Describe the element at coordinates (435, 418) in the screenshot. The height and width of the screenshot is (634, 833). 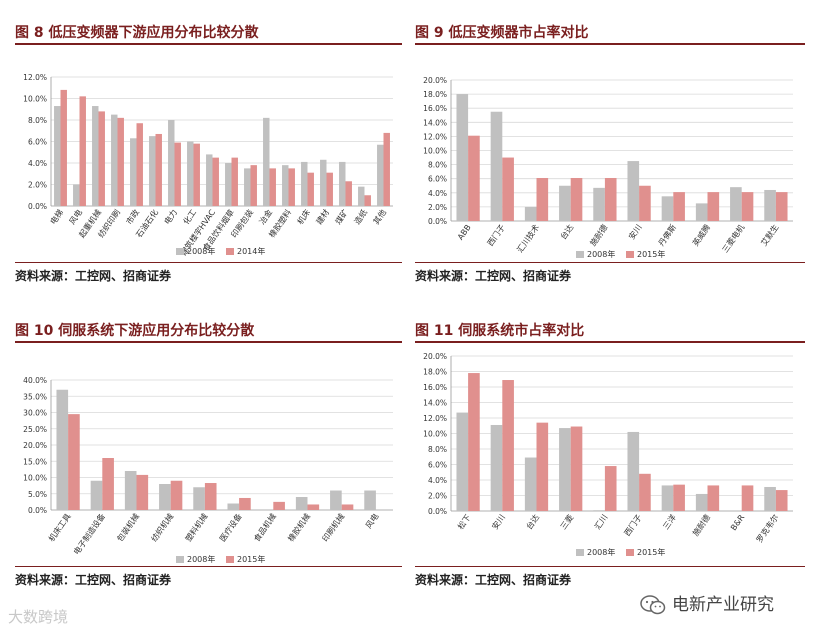
I see `y-tick-label: 12.0%` at that location.